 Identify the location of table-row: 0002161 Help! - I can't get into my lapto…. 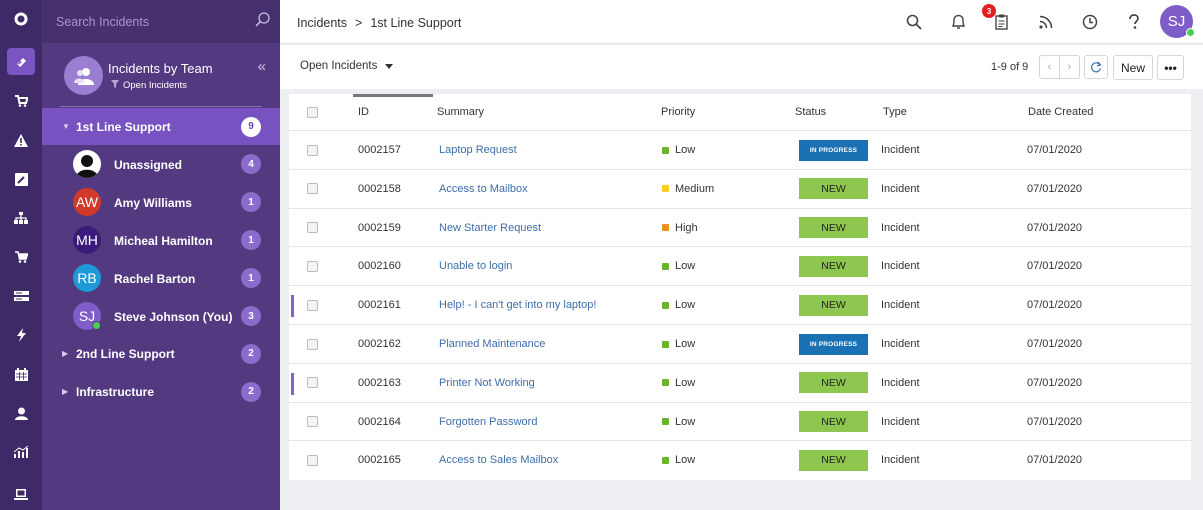
(740, 304).